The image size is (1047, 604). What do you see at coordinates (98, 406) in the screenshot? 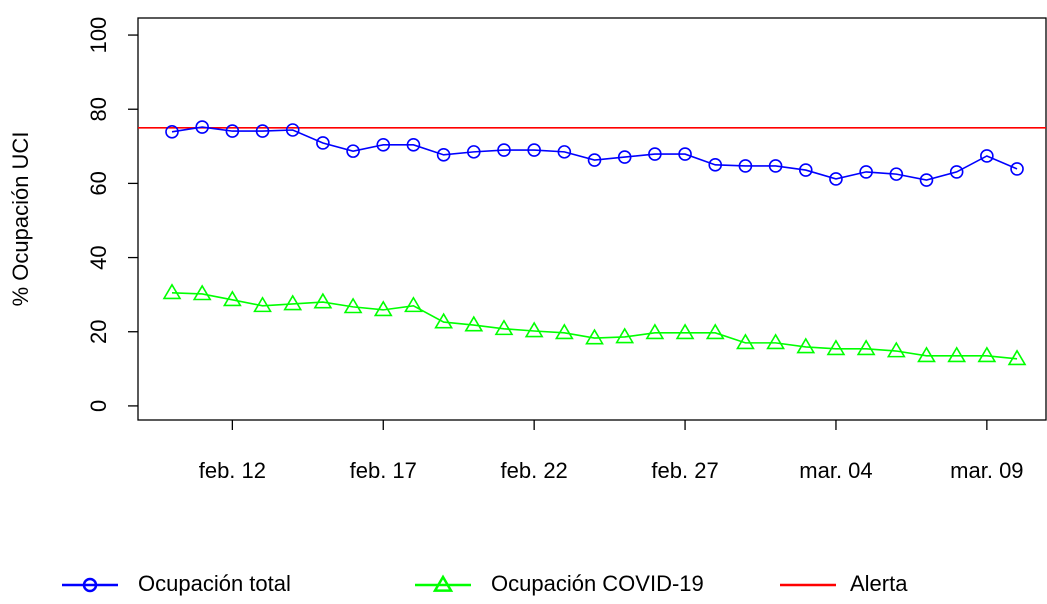
I see `y-tick-label: 0` at bounding box center [98, 406].